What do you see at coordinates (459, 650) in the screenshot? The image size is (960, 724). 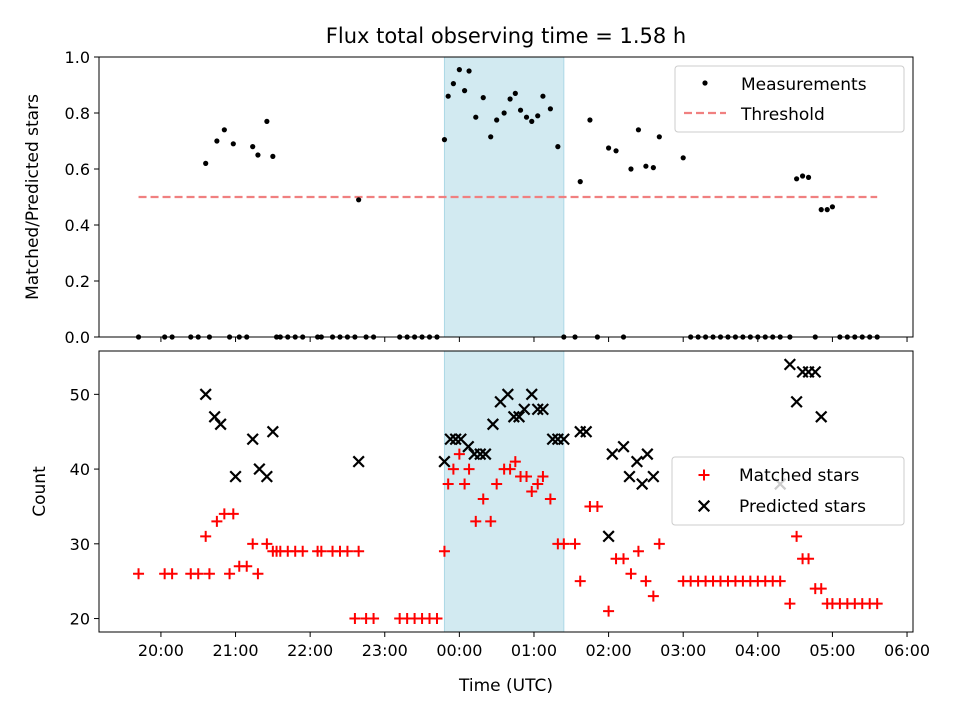 I see `x-tick-label: 00:00` at bounding box center [459, 650].